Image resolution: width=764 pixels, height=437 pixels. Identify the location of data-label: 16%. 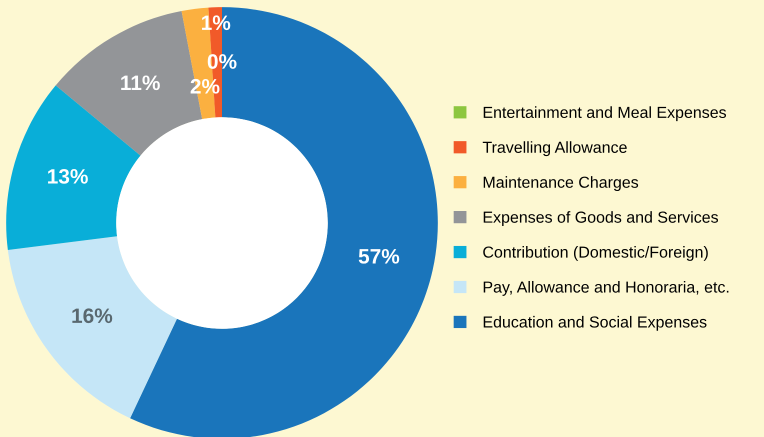
(92, 316).